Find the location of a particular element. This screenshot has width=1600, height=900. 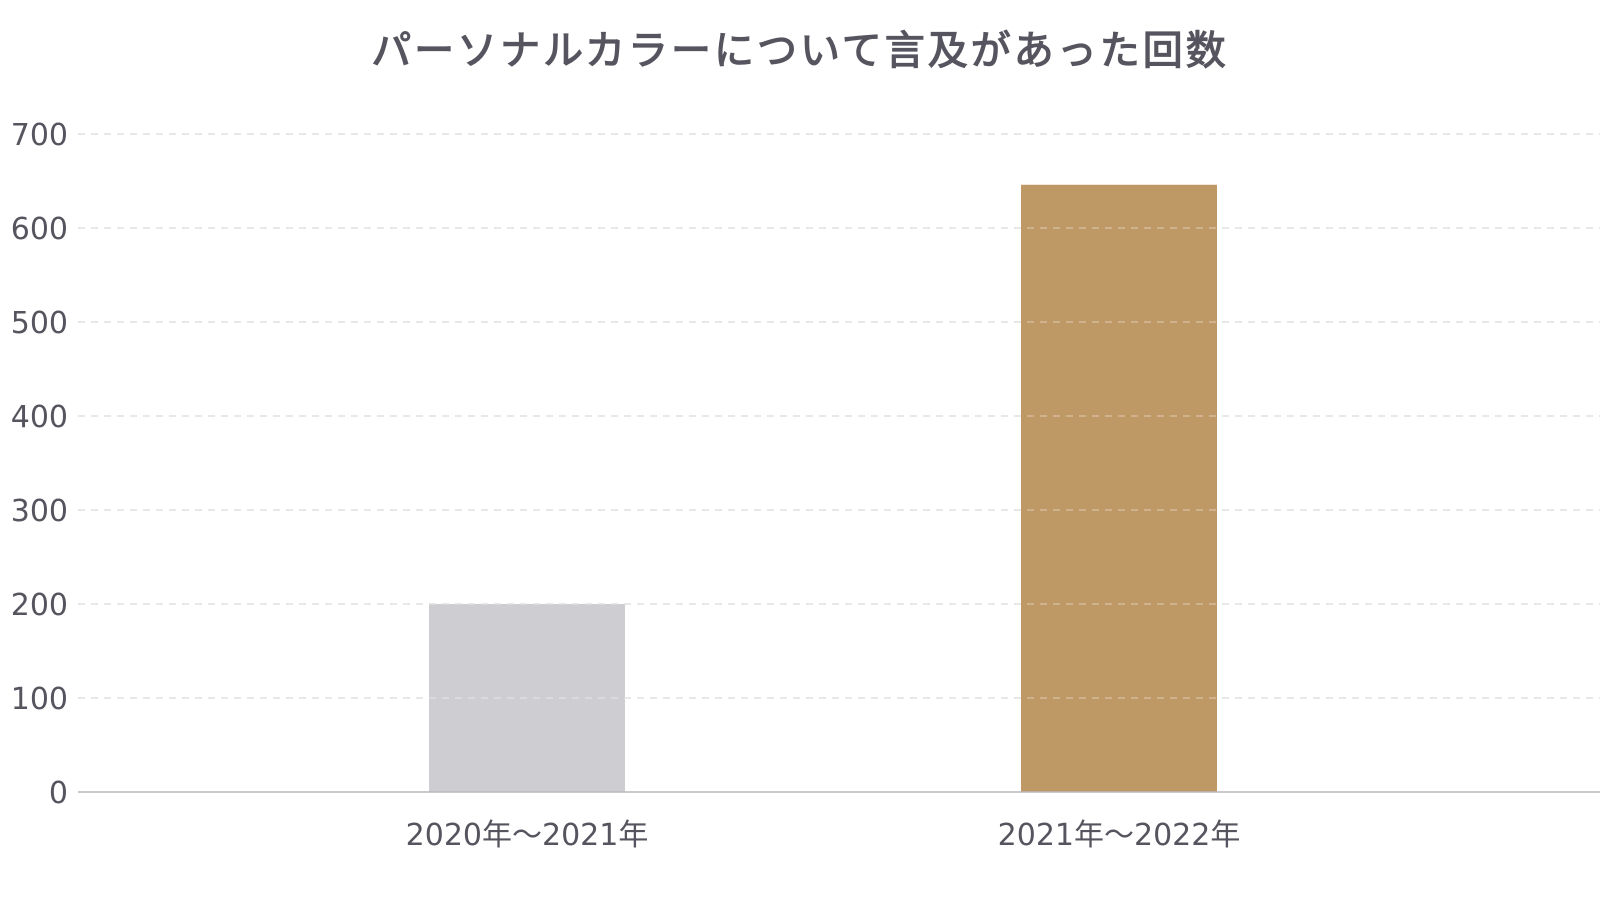

y-tick-label: 200 is located at coordinates (39, 605).